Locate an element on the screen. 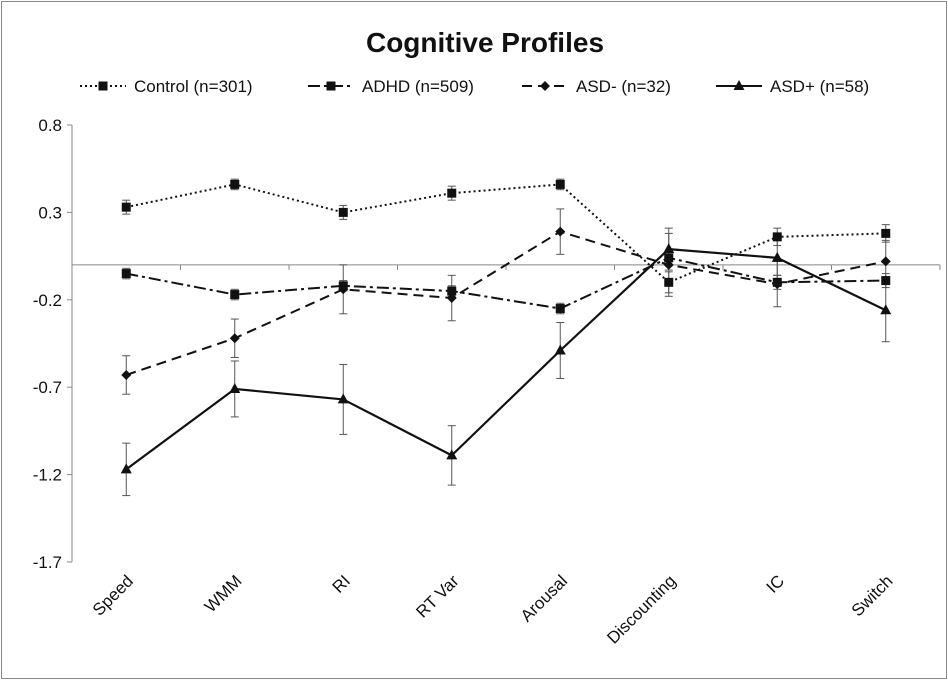  y-tick-label: -0.2 is located at coordinates (47, 300).